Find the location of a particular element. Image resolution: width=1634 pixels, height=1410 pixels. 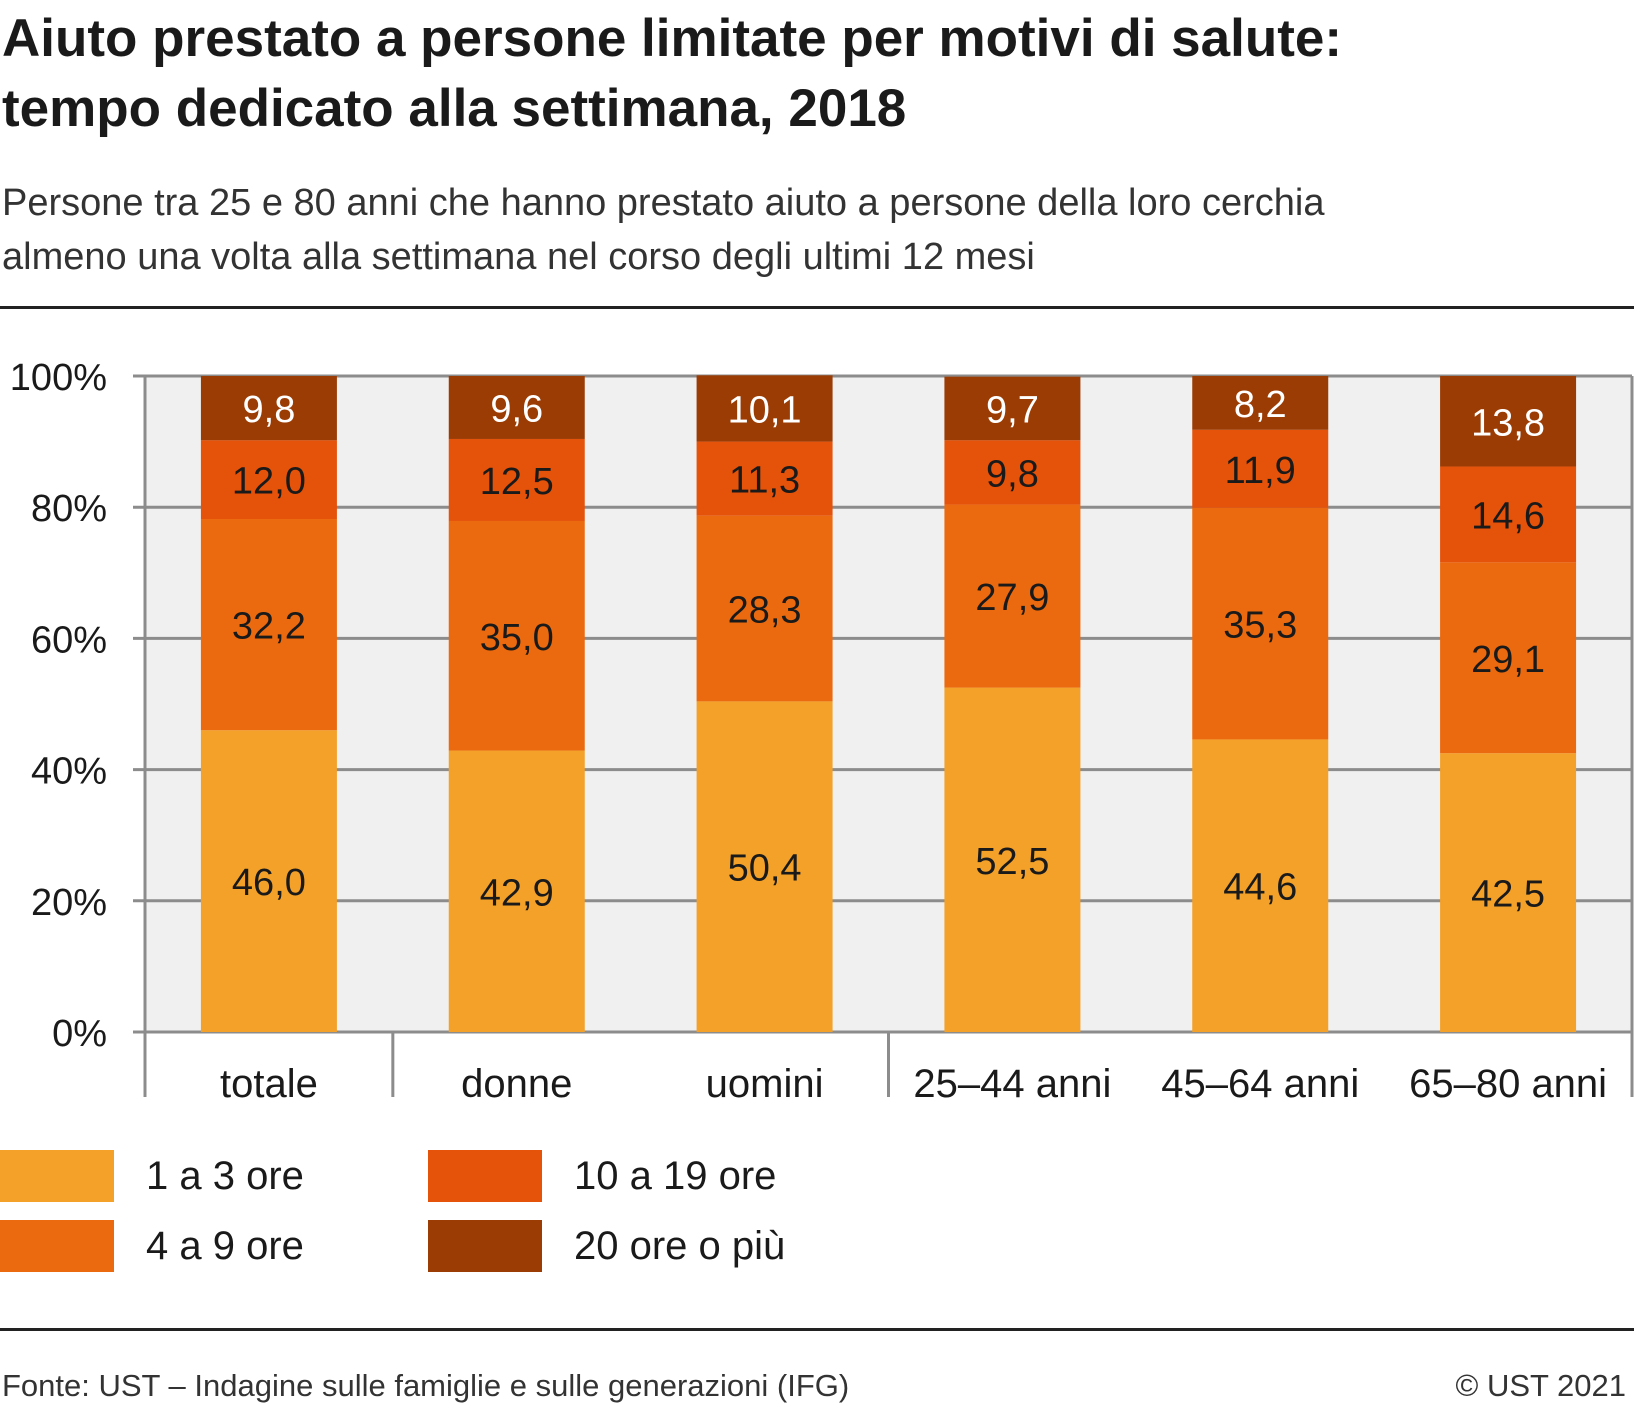

data-label: 9,7 is located at coordinates (1012, 410).